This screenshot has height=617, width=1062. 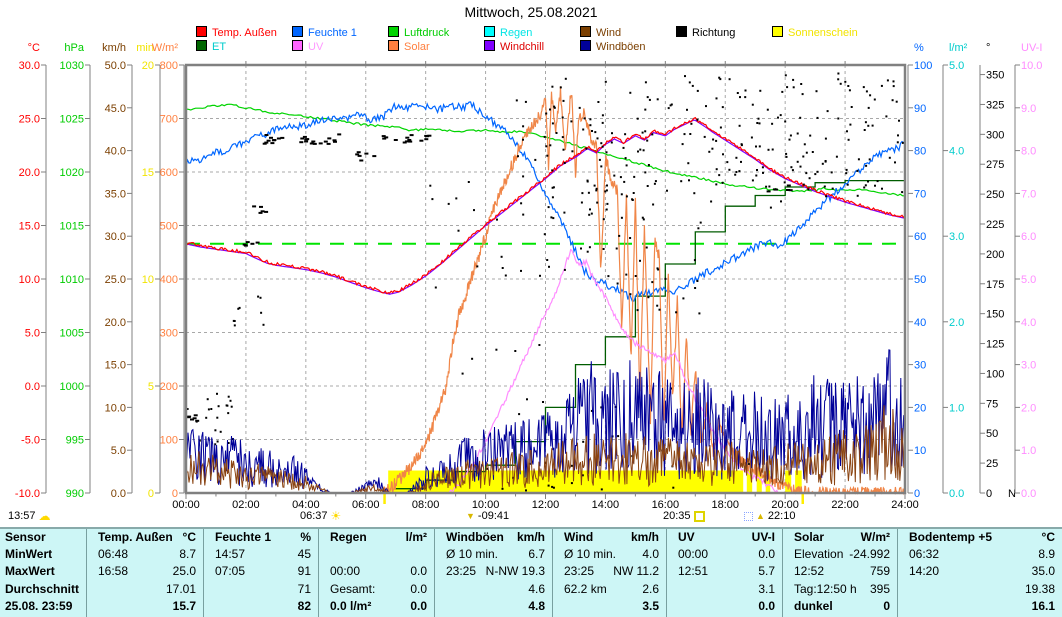 I want to click on stats-column-name: Solar, so click(x=809, y=537).